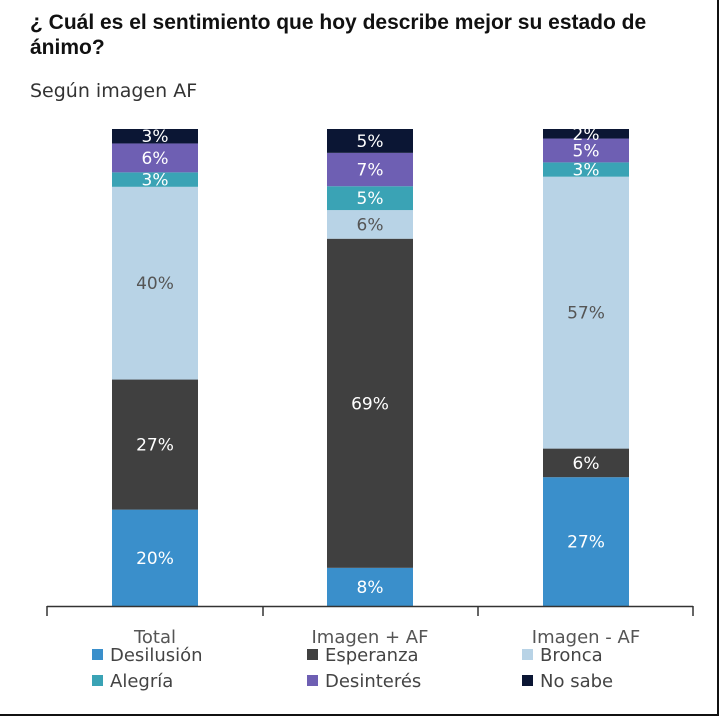 The height and width of the screenshot is (718, 721). What do you see at coordinates (372, 655) in the screenshot?
I see `legend-label: Esperanza` at bounding box center [372, 655].